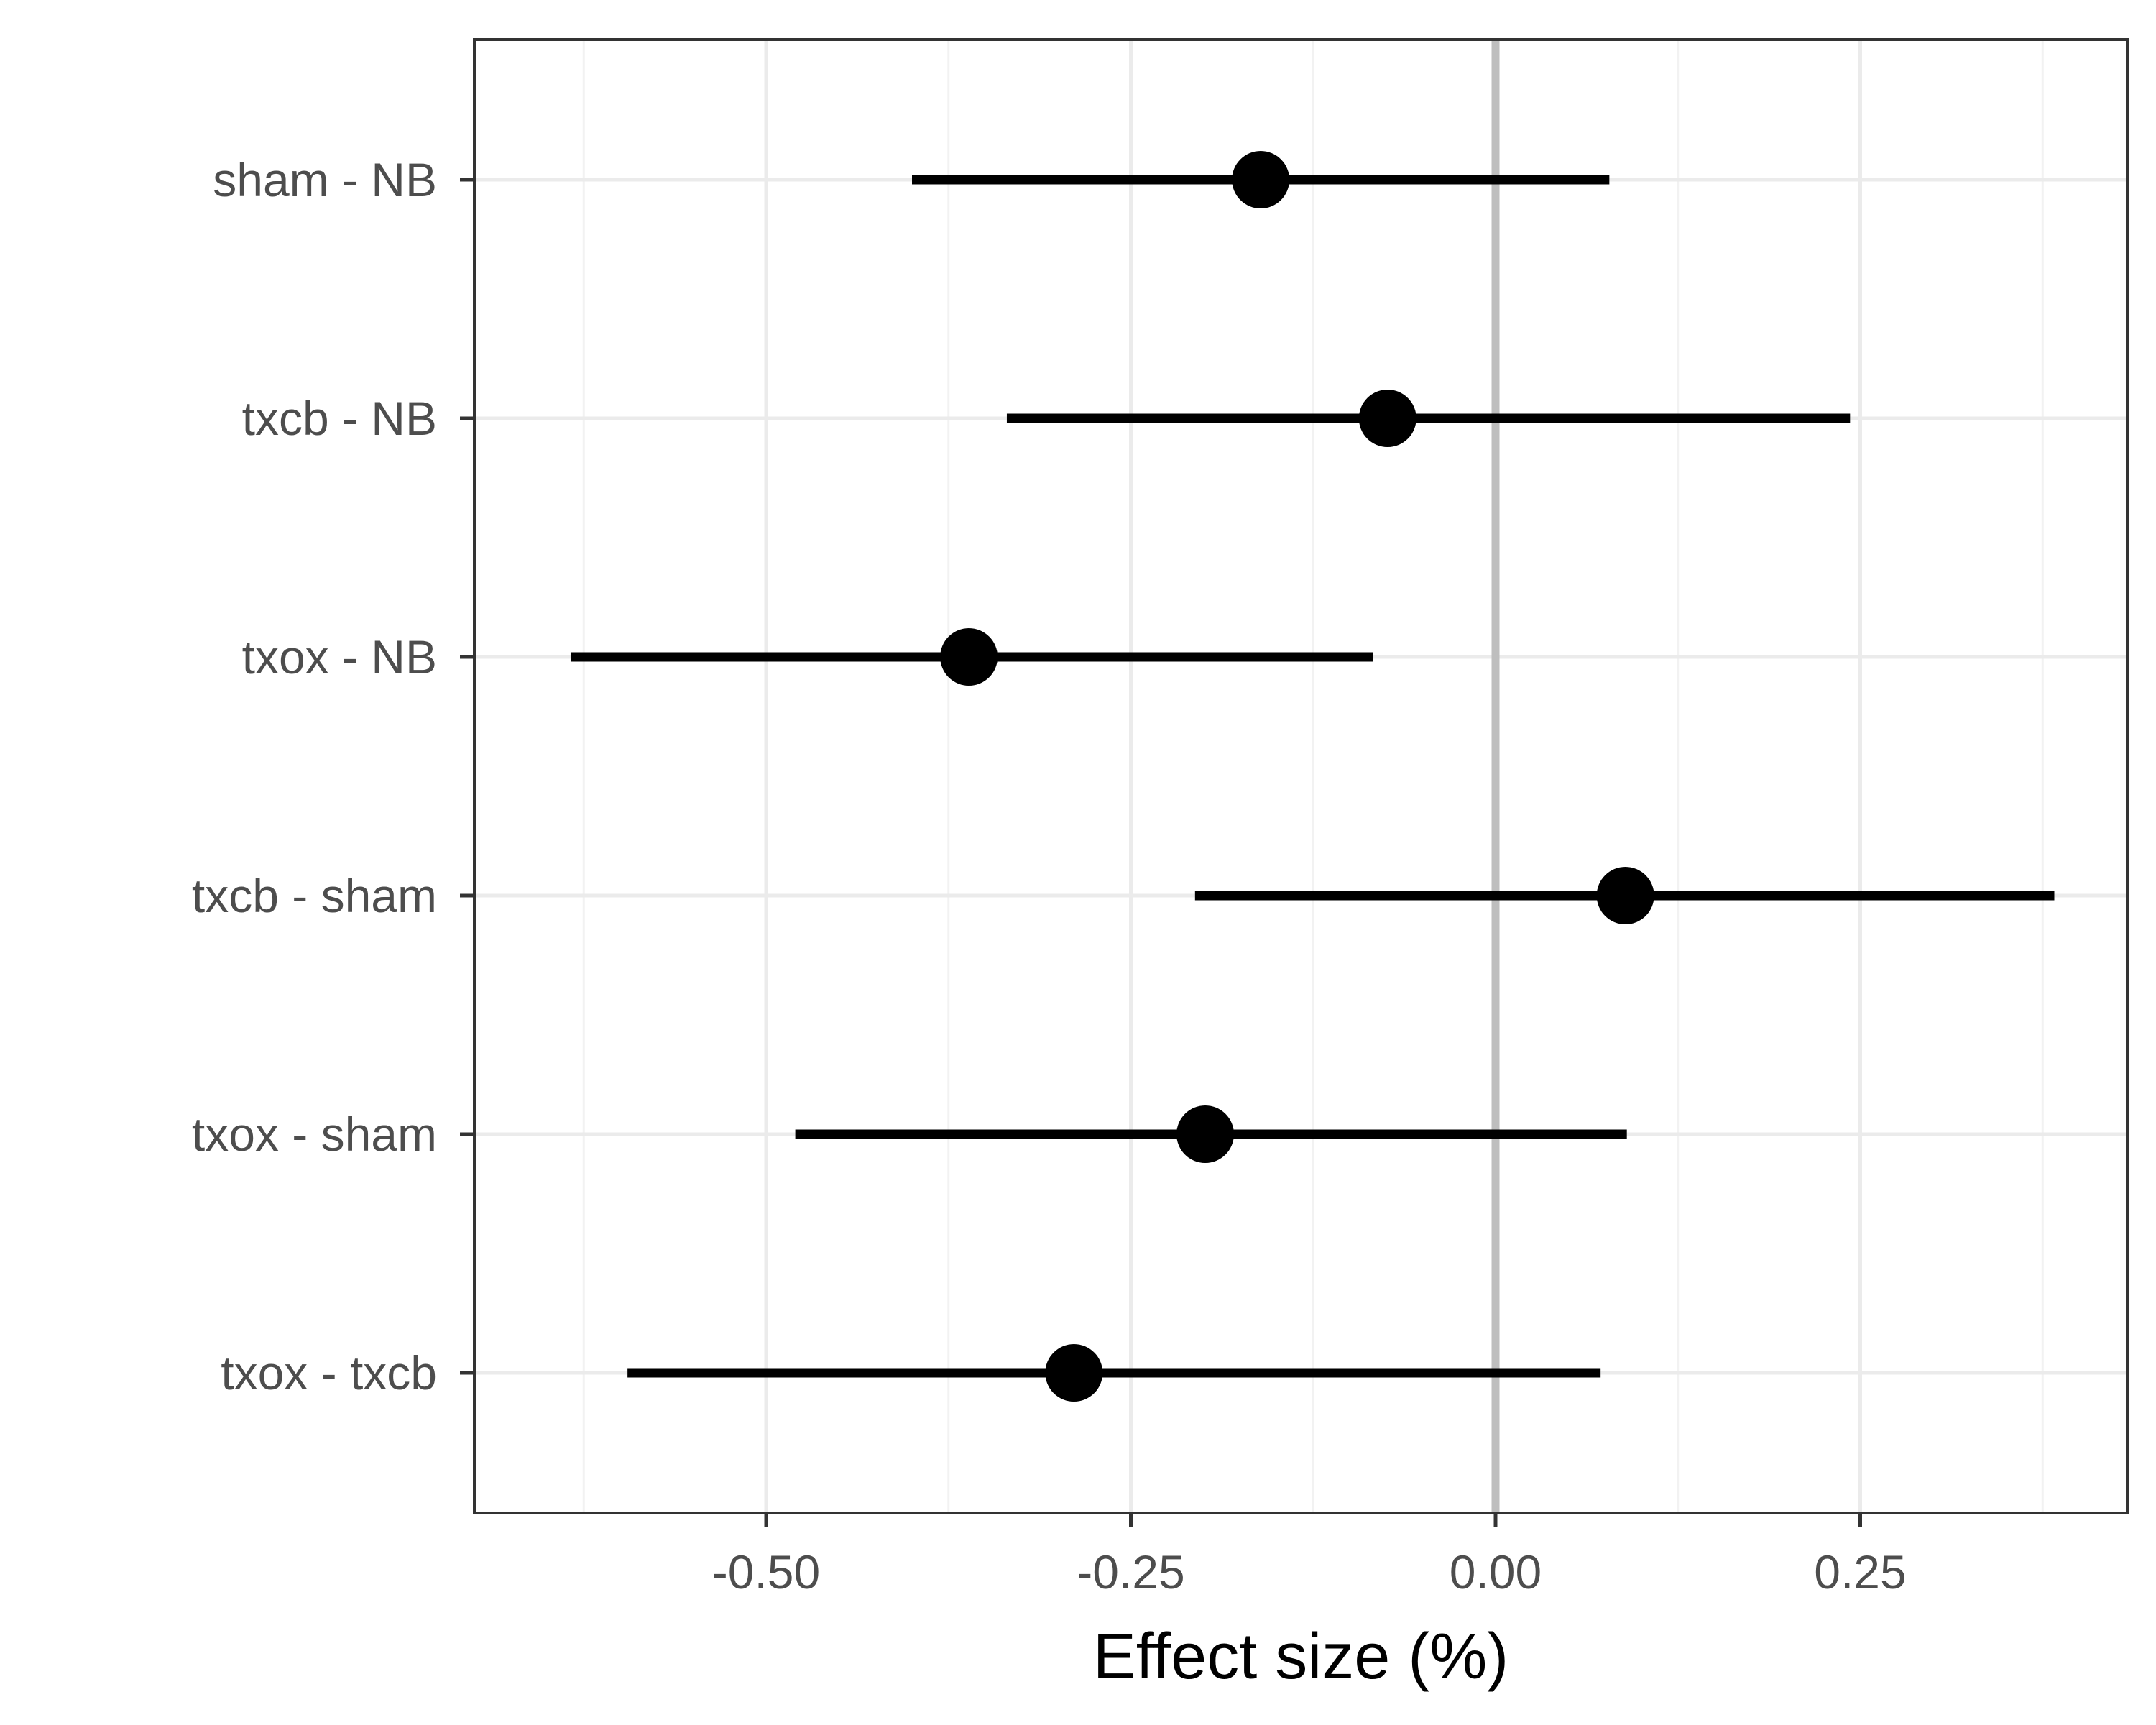 The width and height of the screenshot is (2156, 1725). What do you see at coordinates (314, 895) in the screenshot?
I see `y-tick-label: txcb - sham` at bounding box center [314, 895].